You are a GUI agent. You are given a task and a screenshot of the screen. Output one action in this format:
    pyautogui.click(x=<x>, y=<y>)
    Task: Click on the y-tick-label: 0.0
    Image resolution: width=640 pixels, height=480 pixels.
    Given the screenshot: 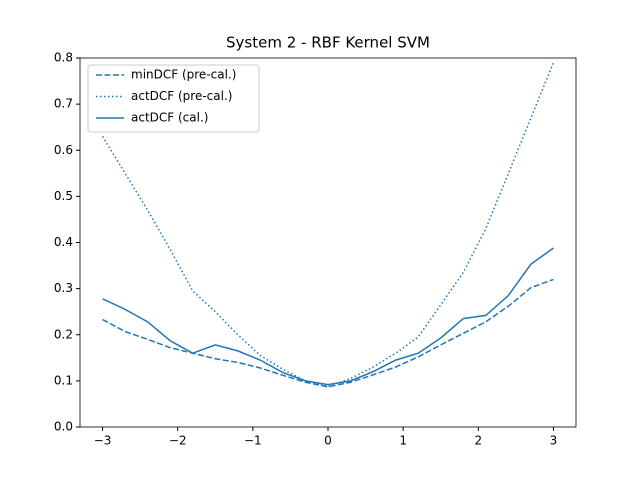 What is the action you would take?
    pyautogui.click(x=63, y=427)
    